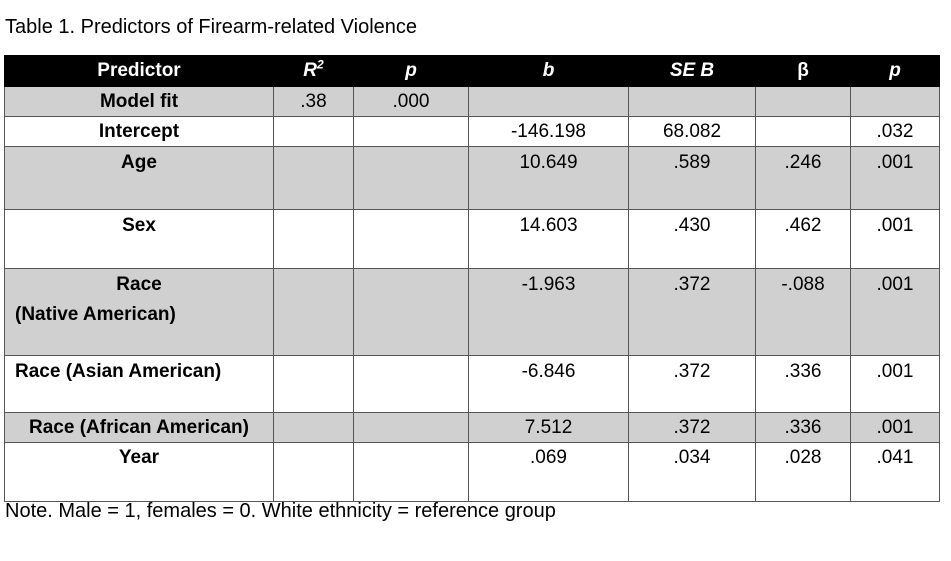  Describe the element at coordinates (692, 71) in the screenshot. I see `header-se-b: SE B` at that location.